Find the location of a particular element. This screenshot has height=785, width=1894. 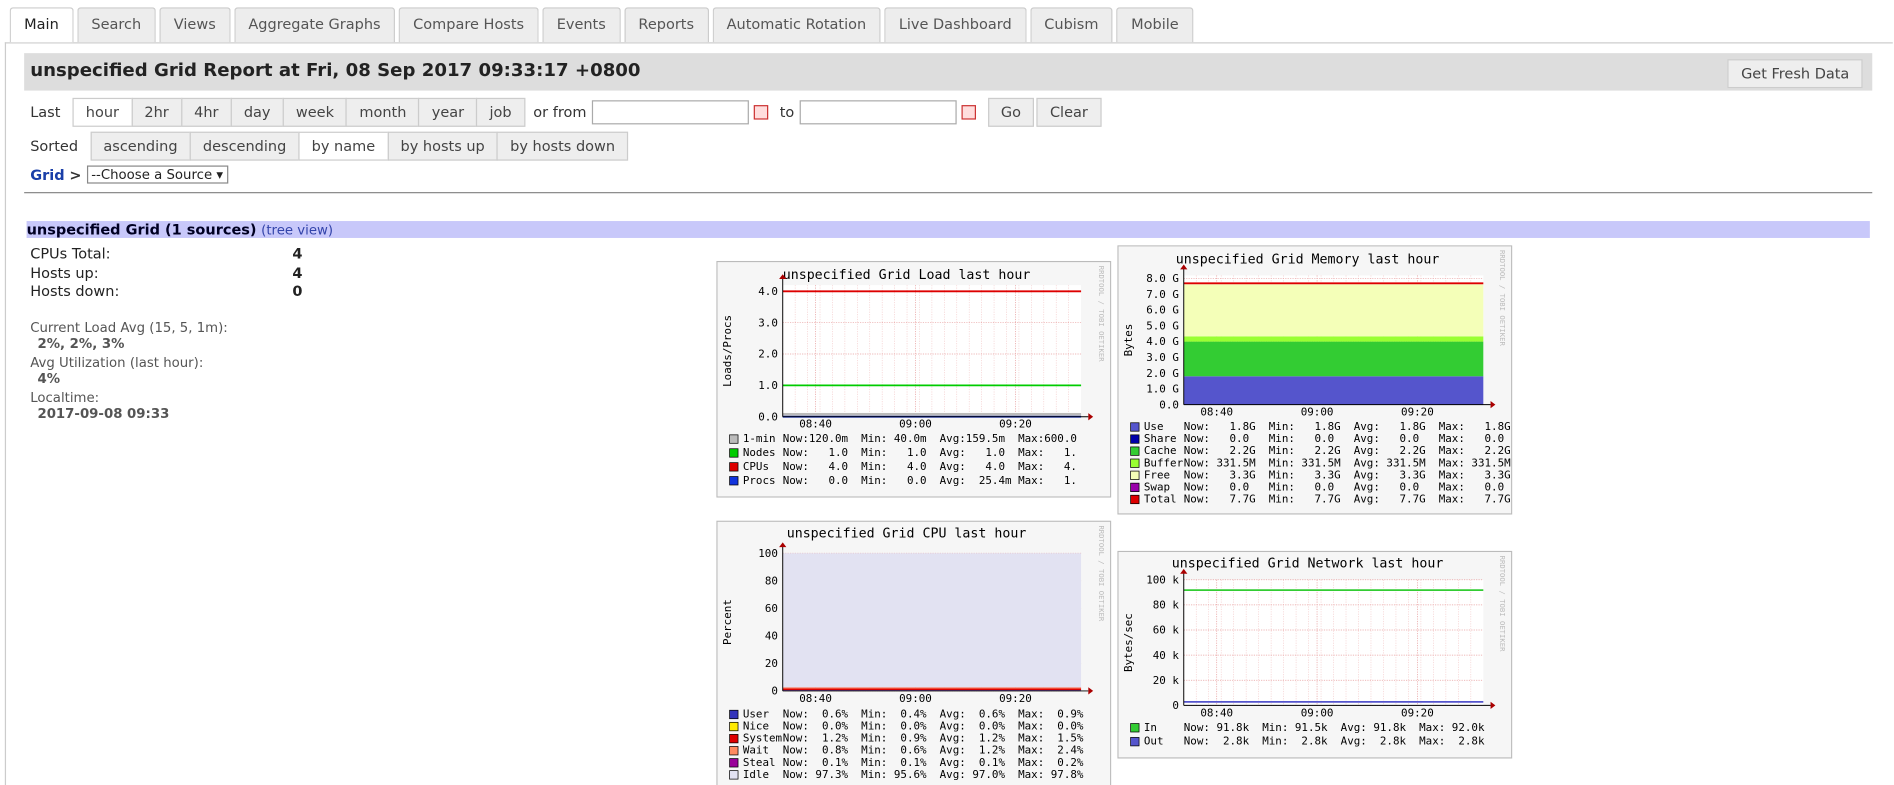

legend-stats: Now: 0.1% Min: 0.1% Avg: 0.1% Max: 0.2% is located at coordinates (933, 762).